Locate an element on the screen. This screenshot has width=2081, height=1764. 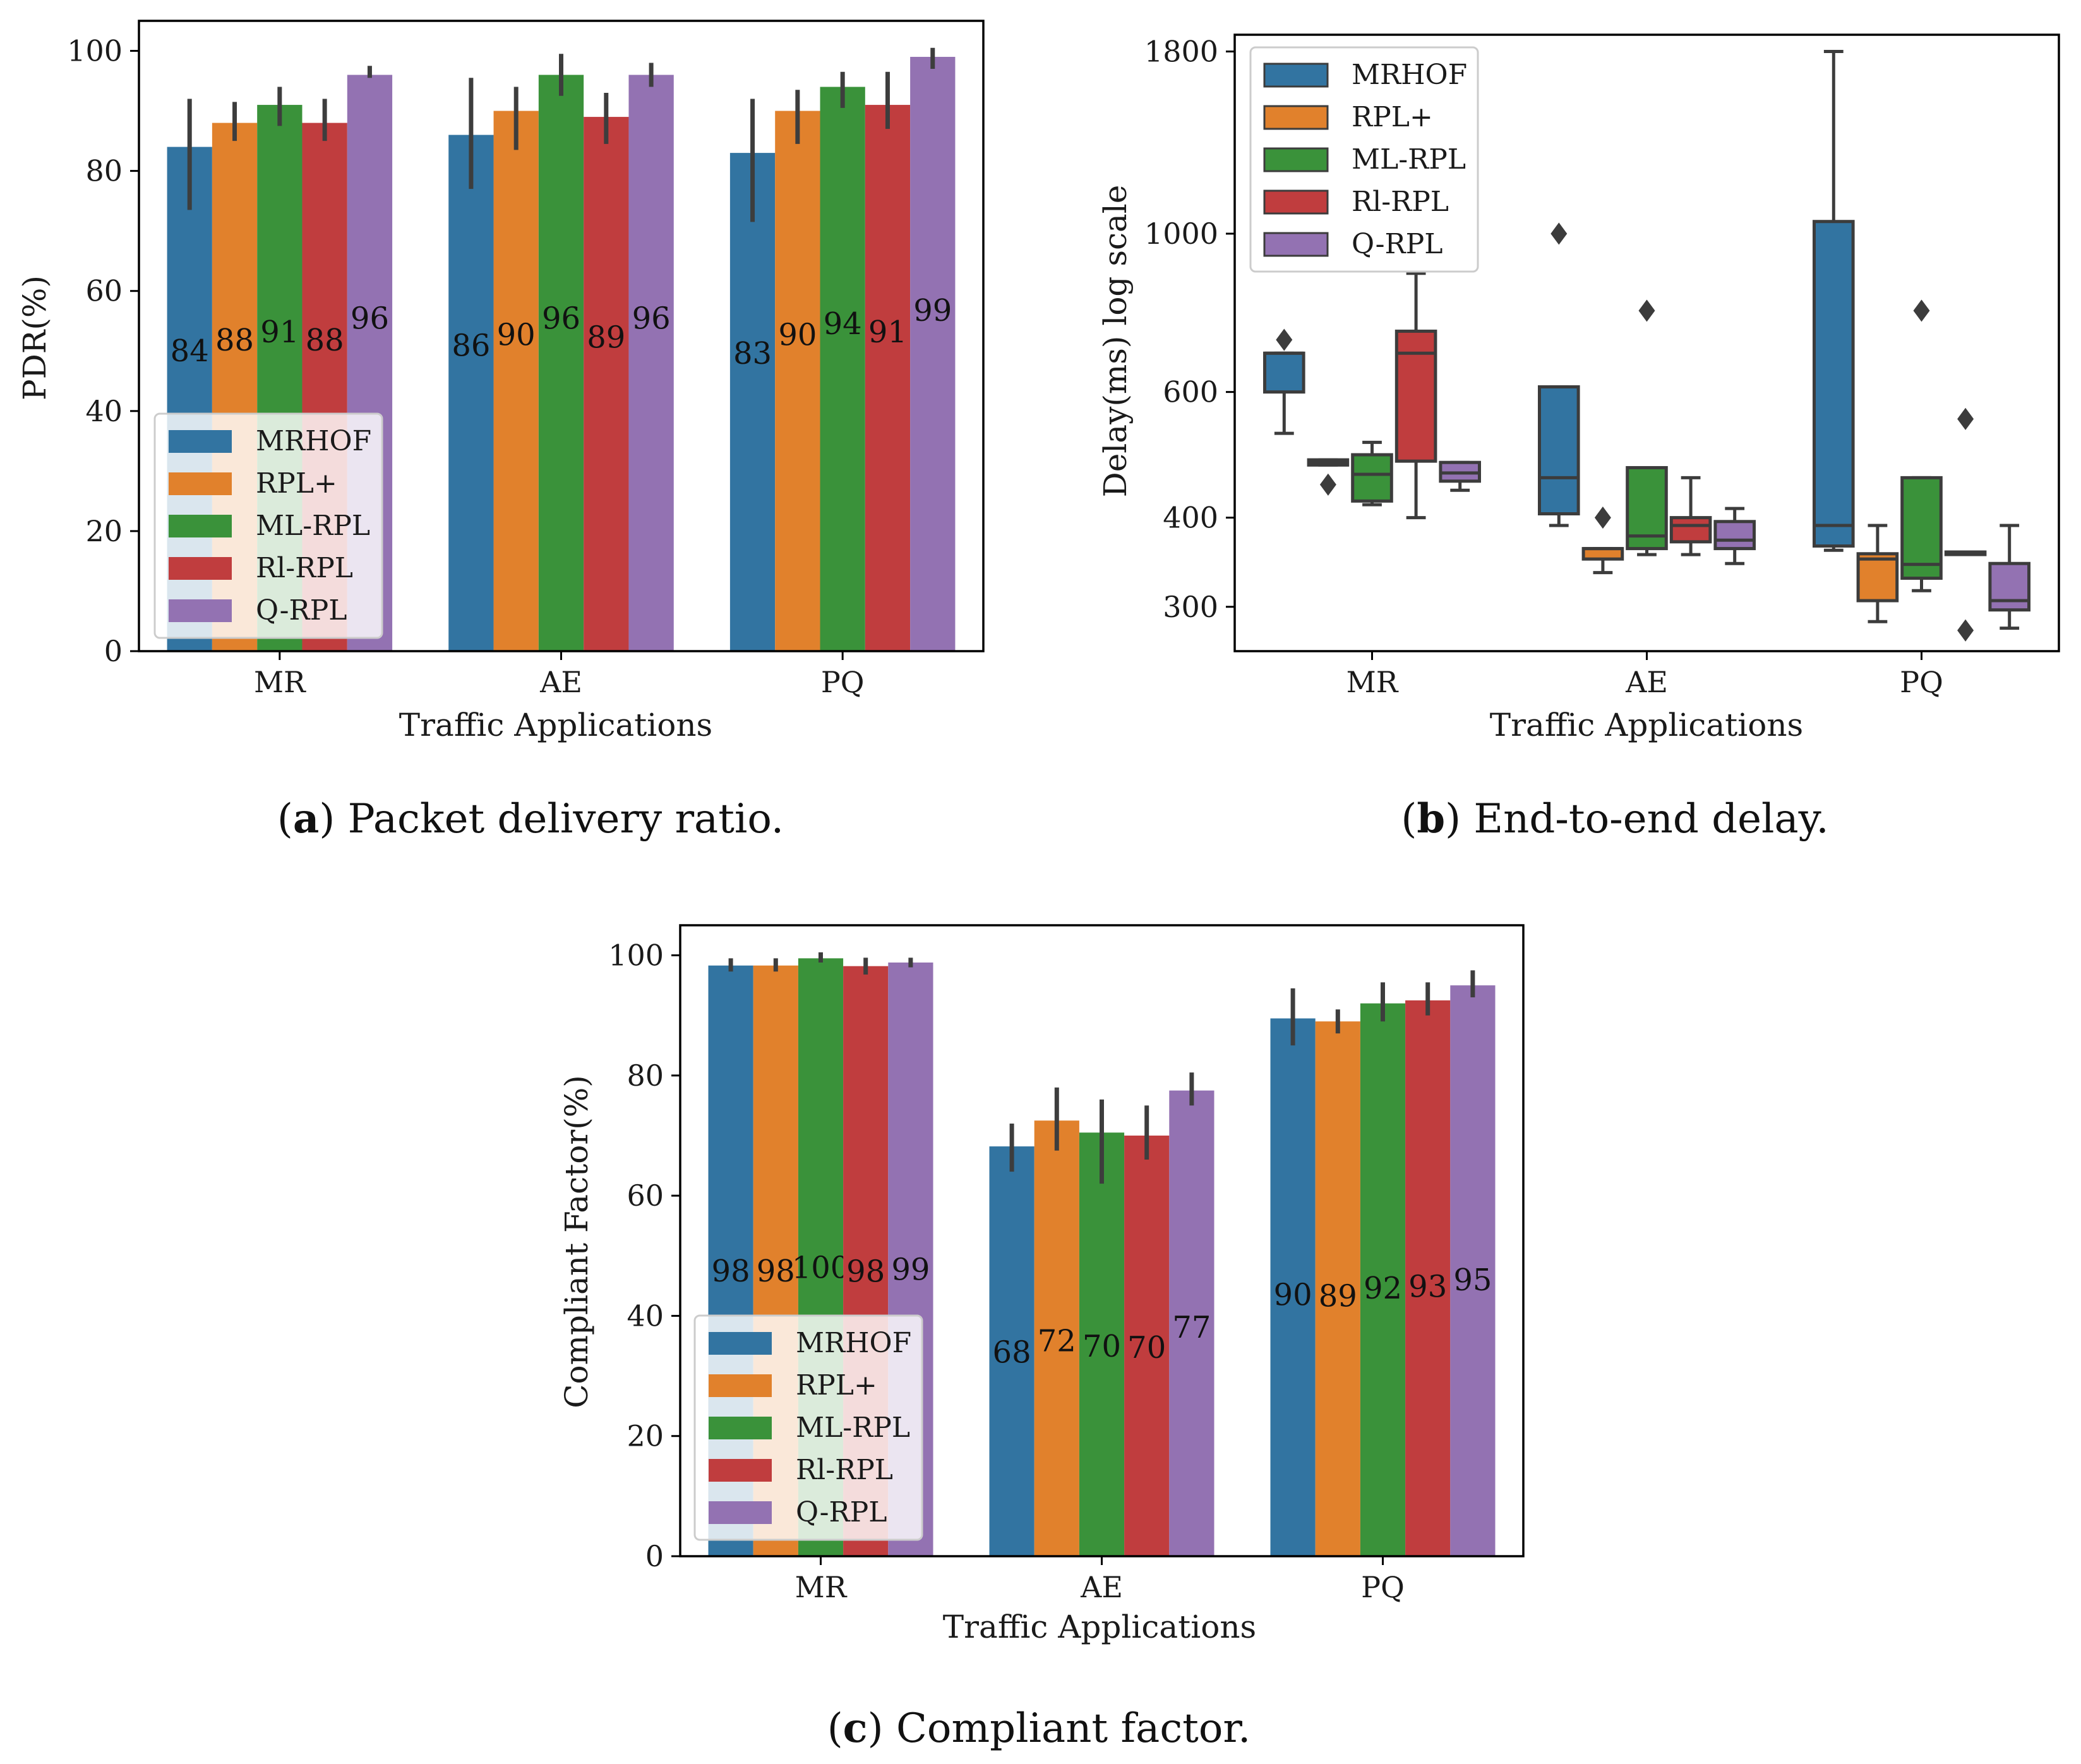
panel-a-caption-text: Packet delivery ratio. is located at coordinates (566, 819).